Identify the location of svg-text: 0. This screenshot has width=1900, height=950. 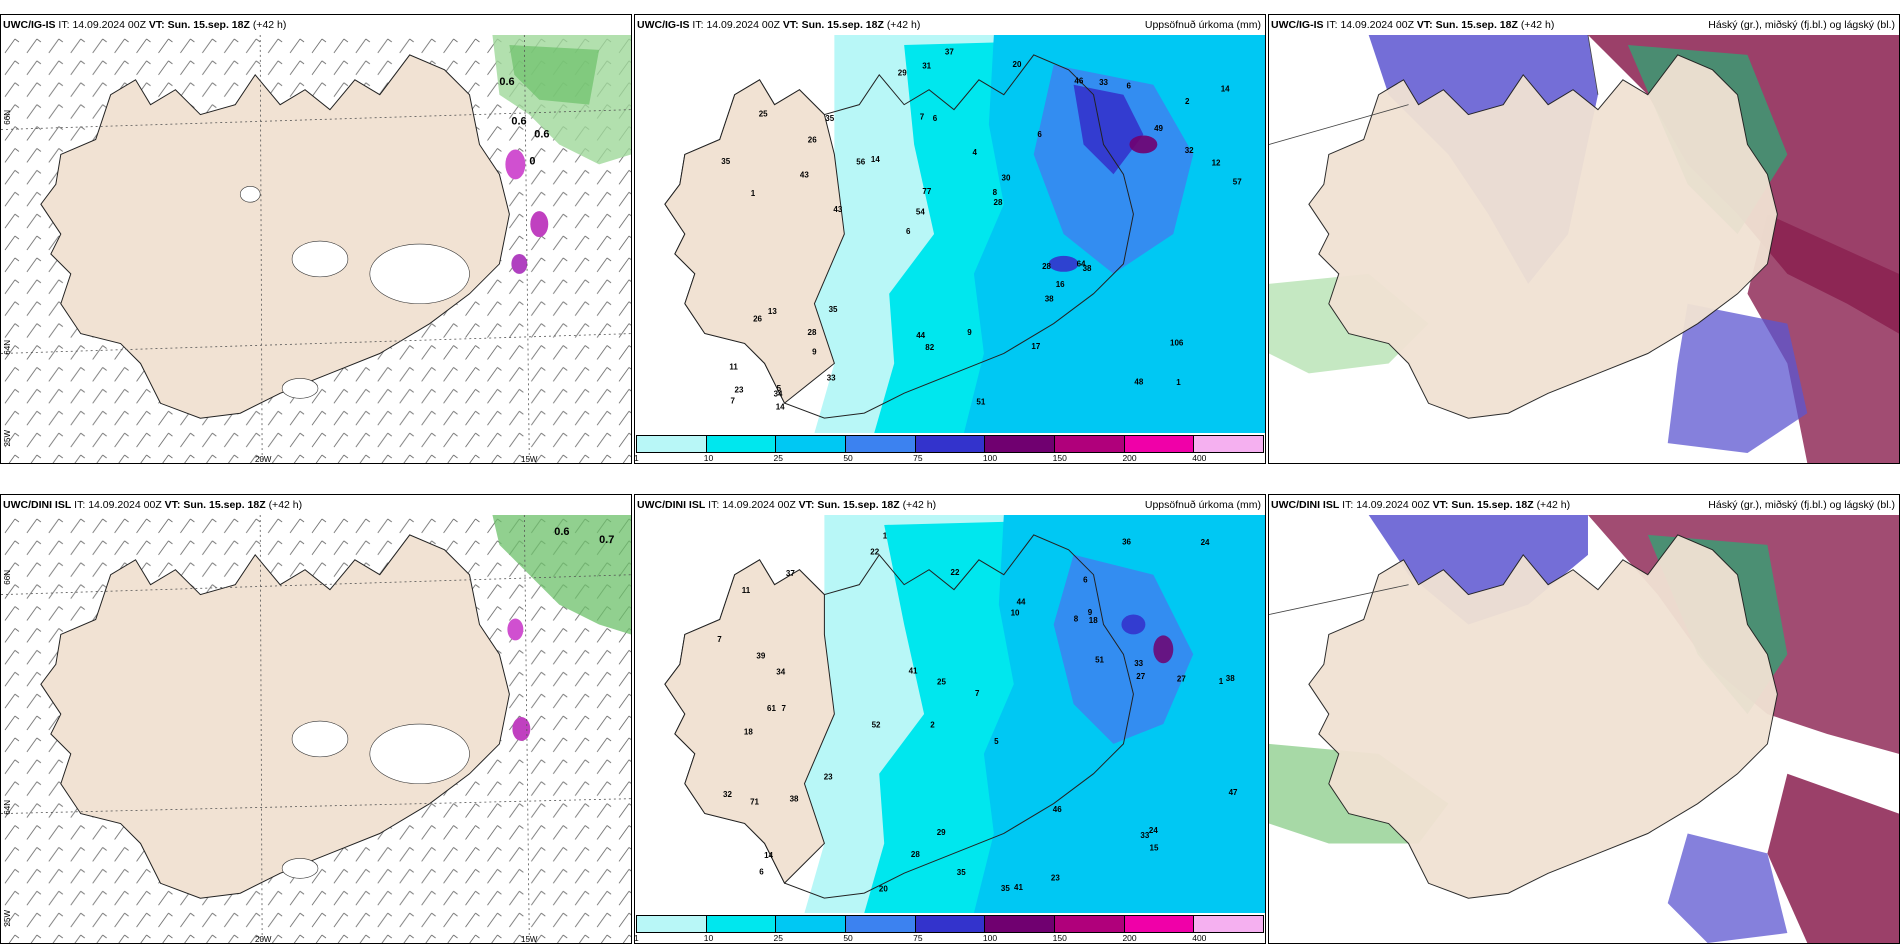
(532, 161).